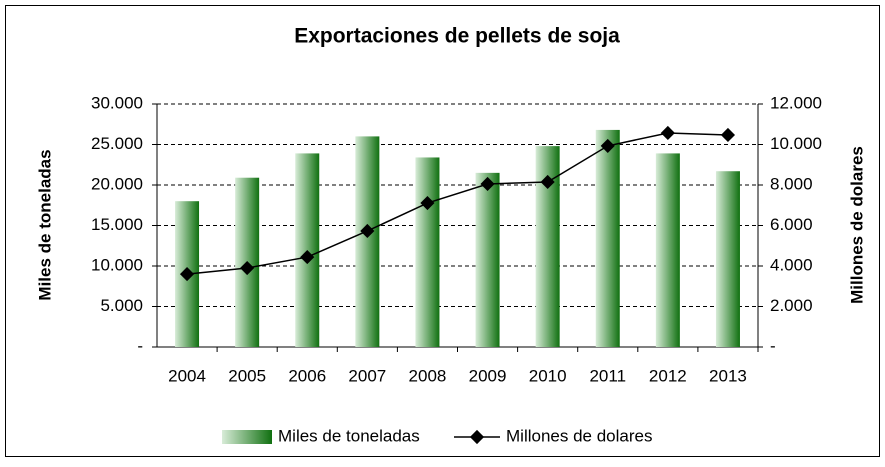  What do you see at coordinates (117, 102) in the screenshot?
I see `y-tick-label: 30.000` at bounding box center [117, 102].